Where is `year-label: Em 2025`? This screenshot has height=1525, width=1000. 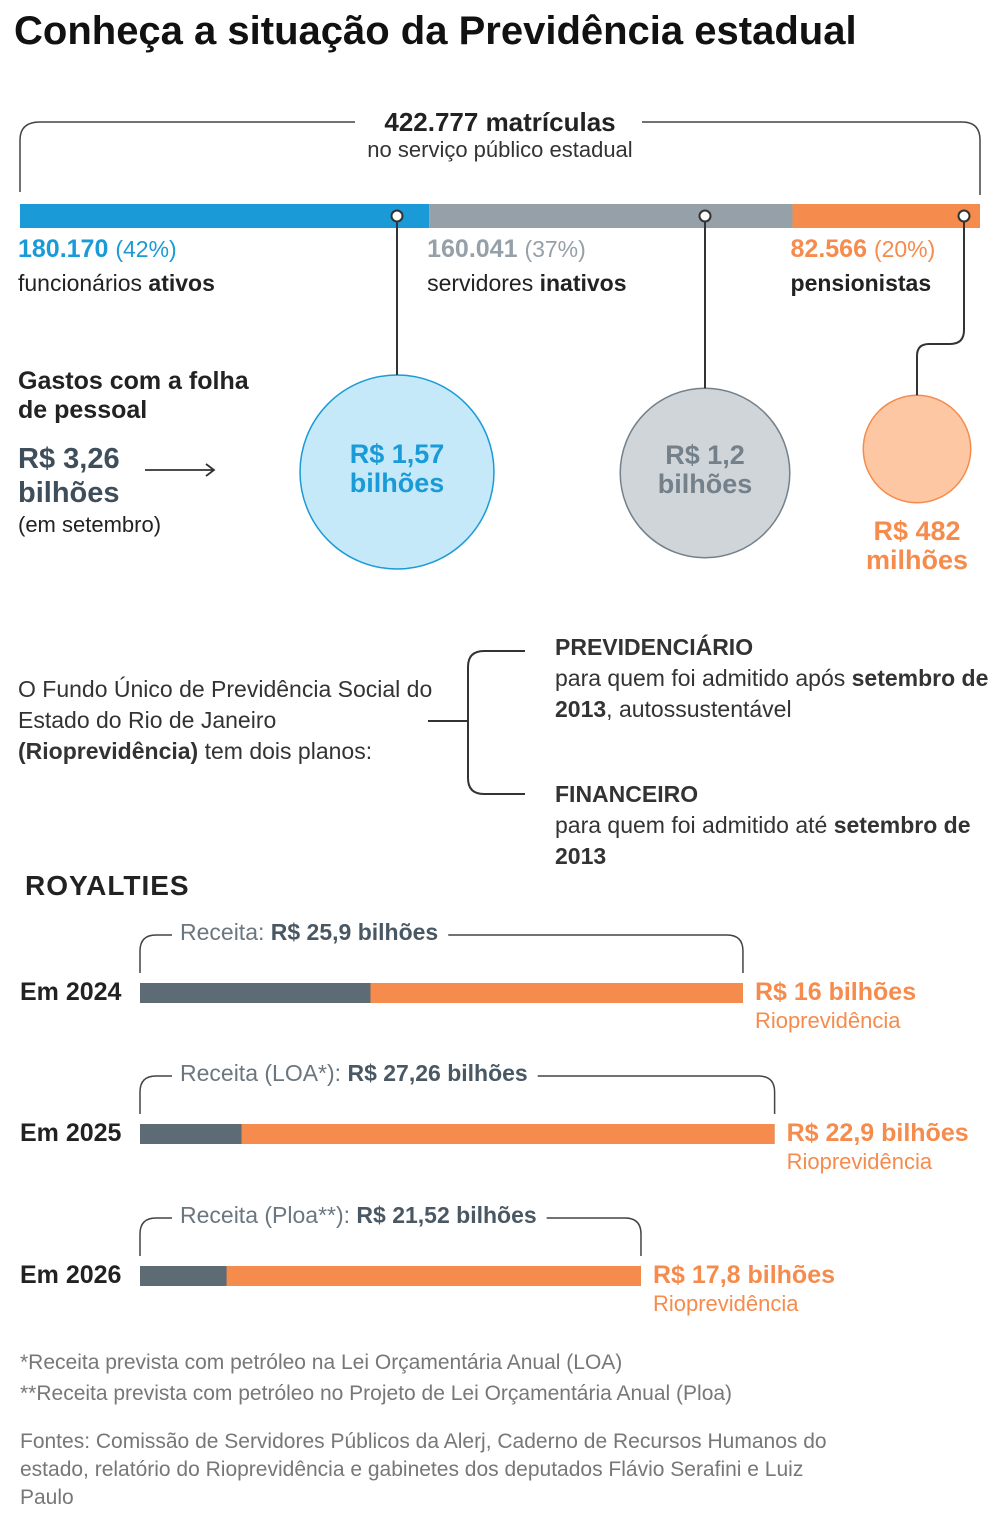 year-label: Em 2025 is located at coordinates (71, 1133).